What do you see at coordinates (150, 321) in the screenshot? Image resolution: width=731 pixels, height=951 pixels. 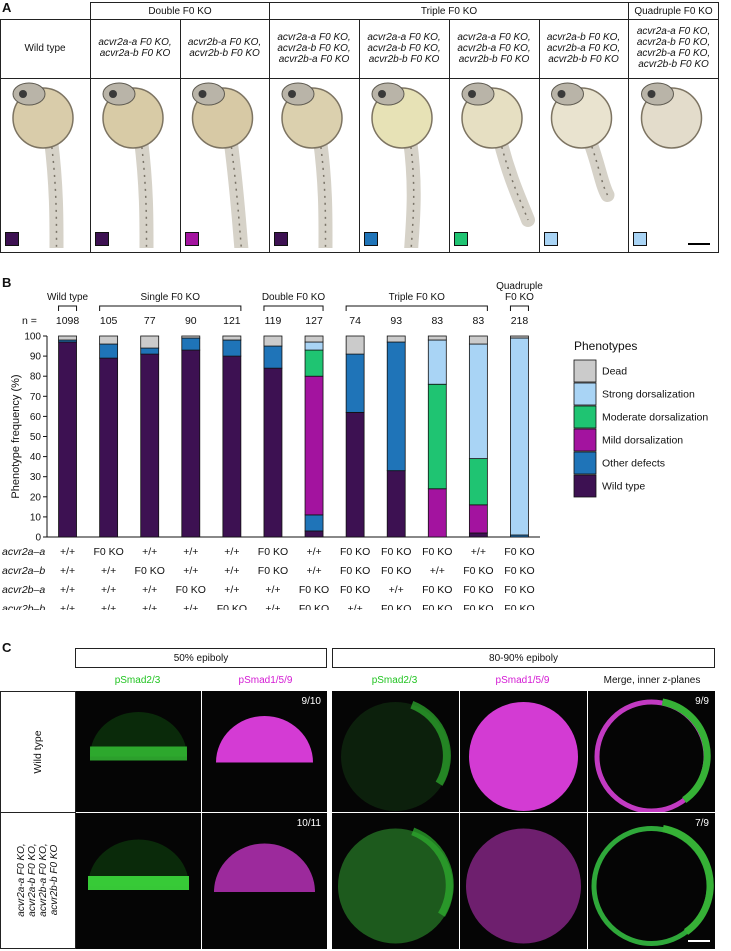 I see `n-value: 77` at bounding box center [150, 321].